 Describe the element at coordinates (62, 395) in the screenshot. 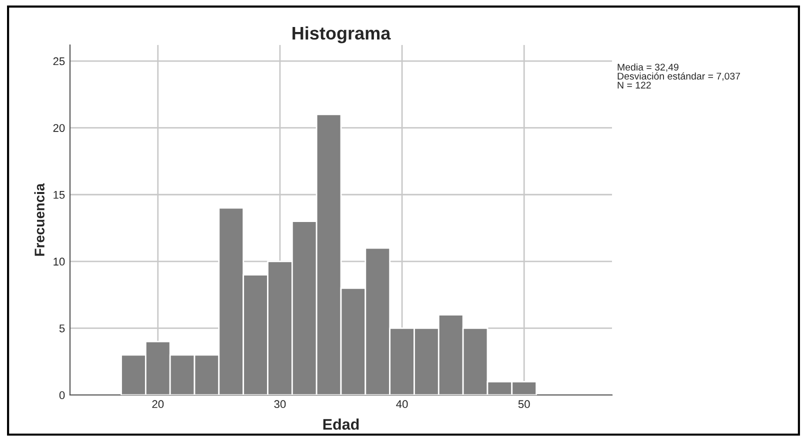

I see `y-tick-label: 0` at that location.